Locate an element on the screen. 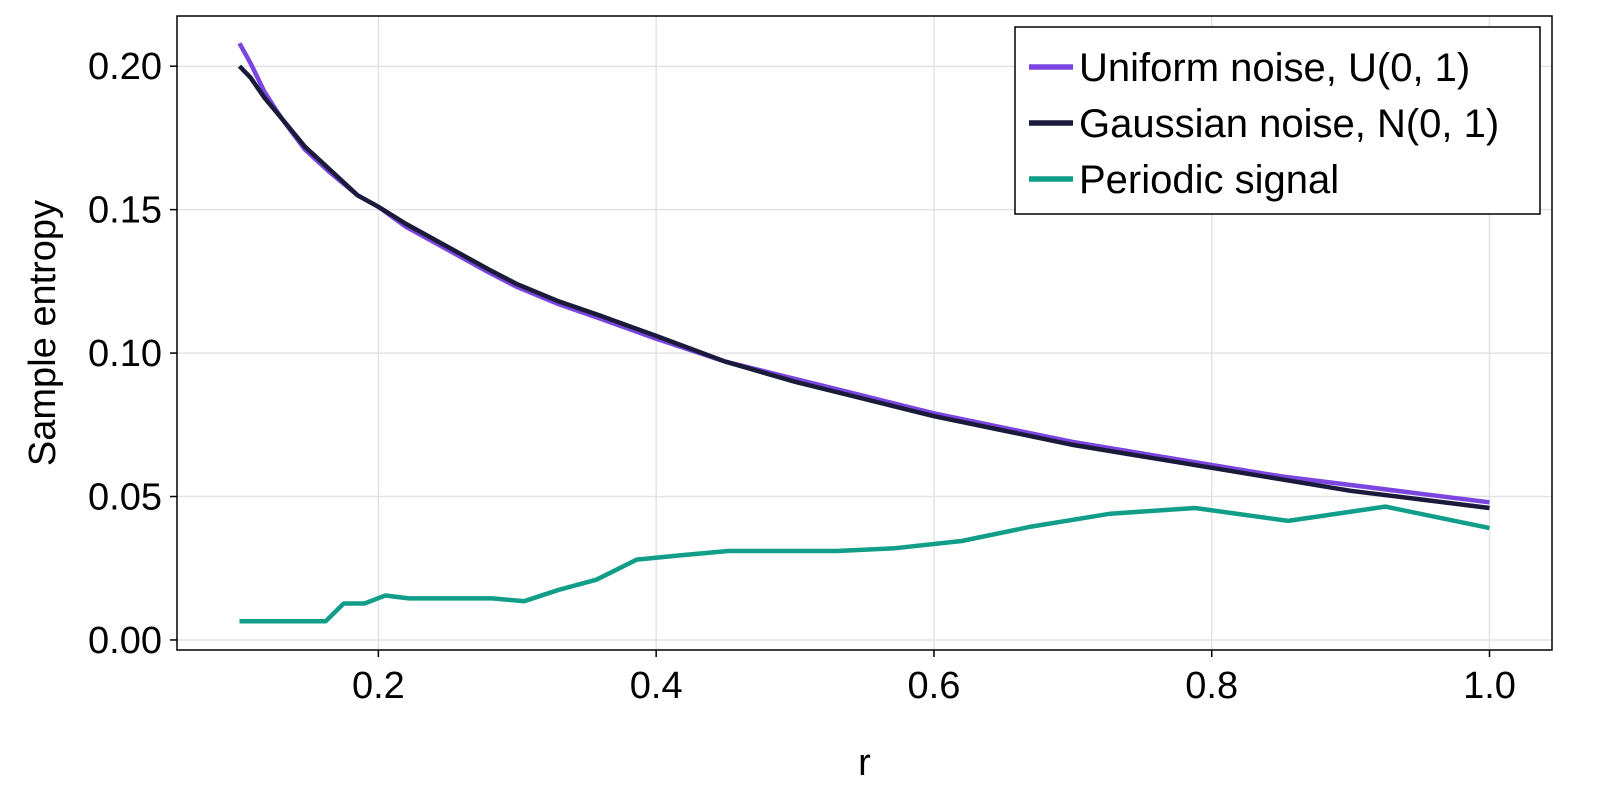 The image size is (1600, 800). legend-label: Periodic signal is located at coordinates (1209, 180).